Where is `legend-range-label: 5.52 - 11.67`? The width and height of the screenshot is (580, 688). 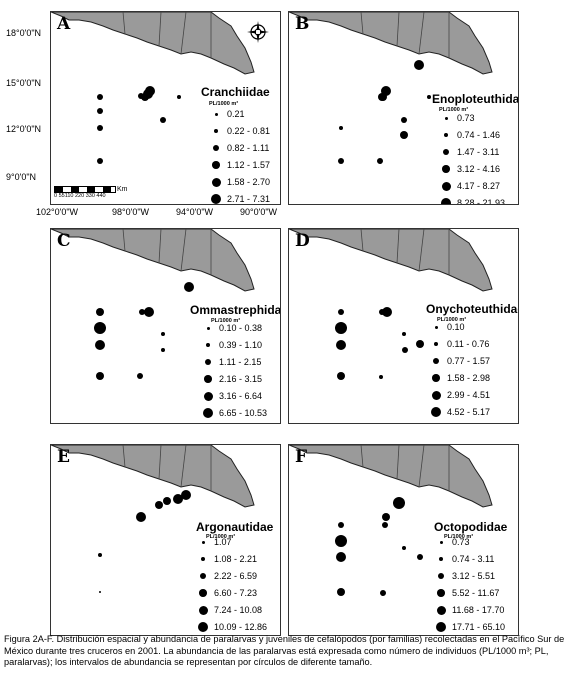 legend-range-label: 5.52 - 11.67 is located at coordinates (476, 593).